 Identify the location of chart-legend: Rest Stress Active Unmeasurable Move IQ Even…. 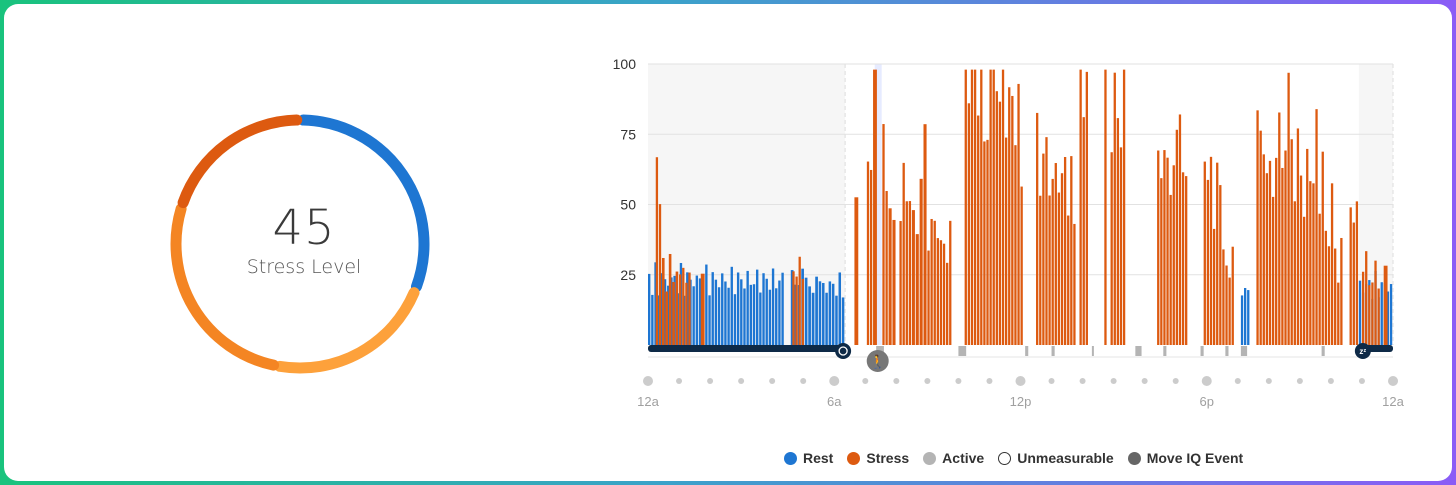
(1013, 458).